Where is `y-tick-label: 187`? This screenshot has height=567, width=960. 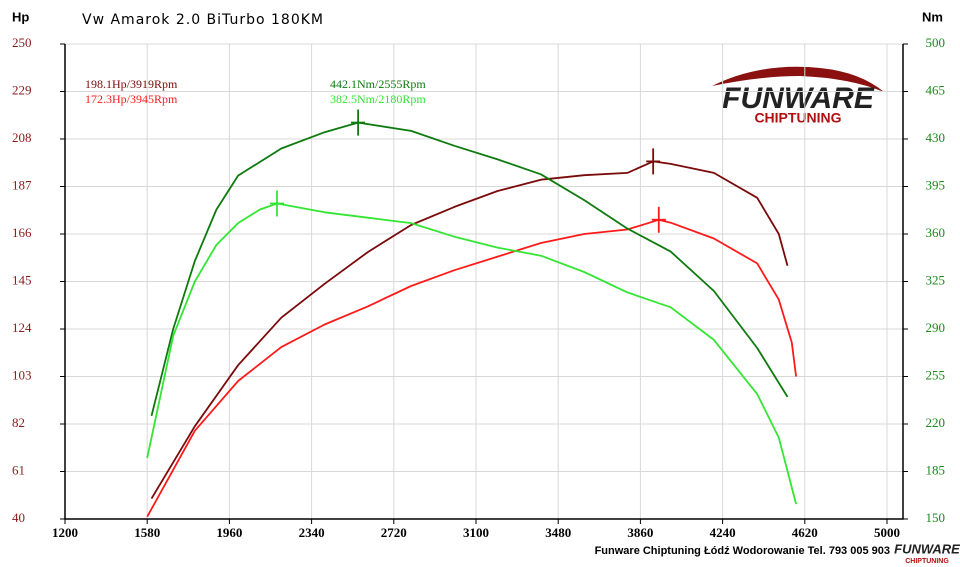 y-tick-label: 187 is located at coordinates (22, 184).